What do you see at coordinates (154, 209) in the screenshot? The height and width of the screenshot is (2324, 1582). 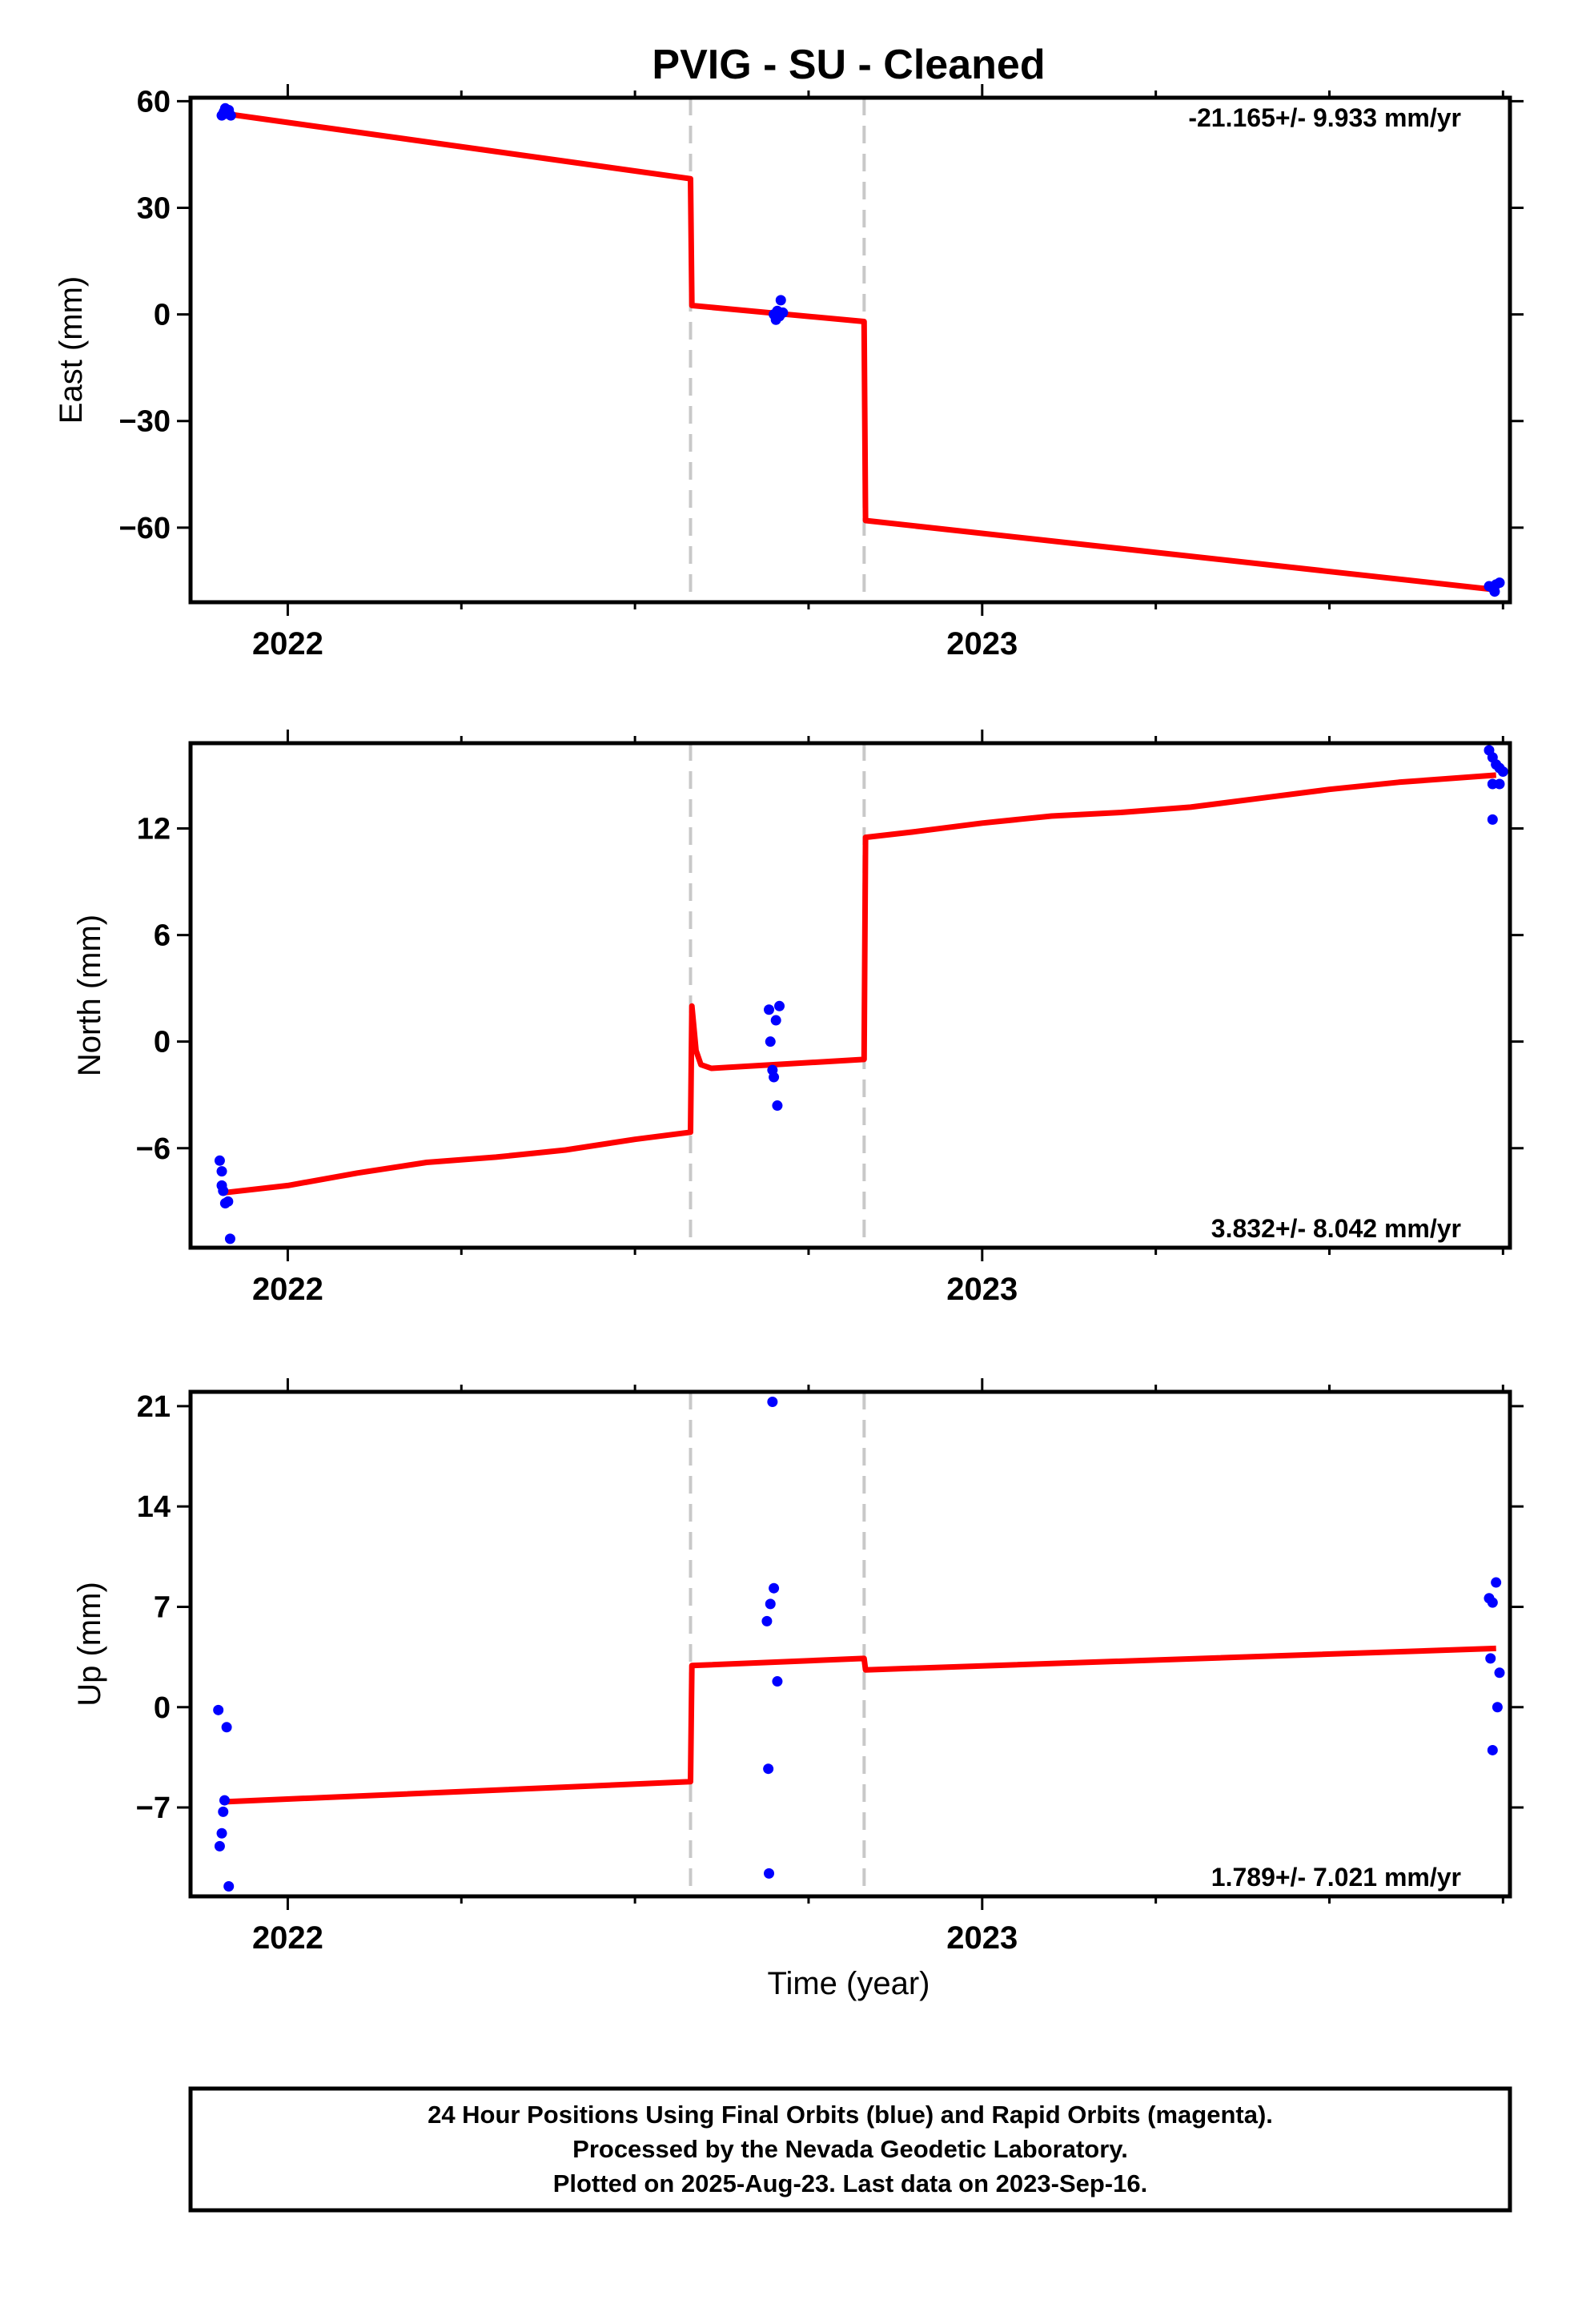 I see `y-tick-label-east-1: 30` at bounding box center [154, 209].